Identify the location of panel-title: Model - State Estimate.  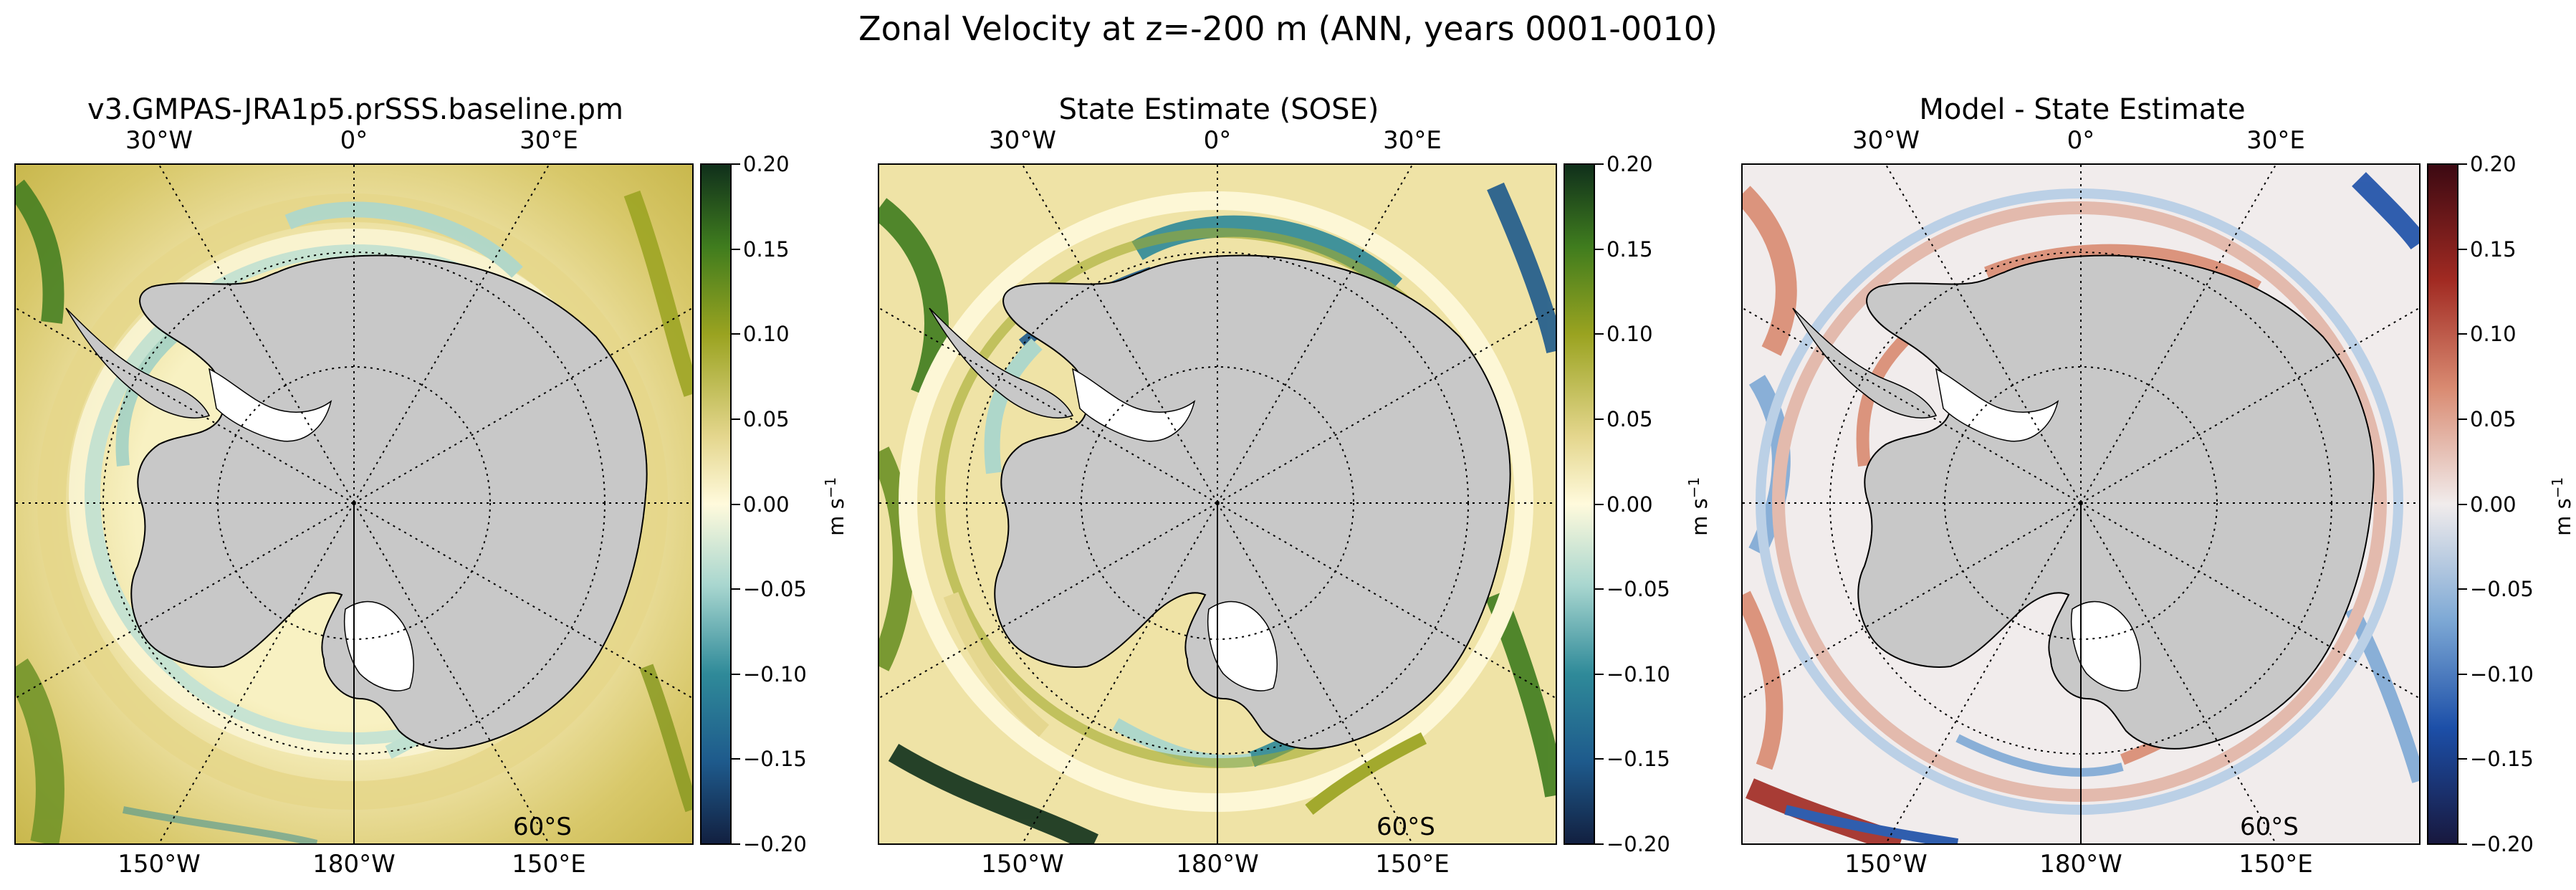
(2082, 109).